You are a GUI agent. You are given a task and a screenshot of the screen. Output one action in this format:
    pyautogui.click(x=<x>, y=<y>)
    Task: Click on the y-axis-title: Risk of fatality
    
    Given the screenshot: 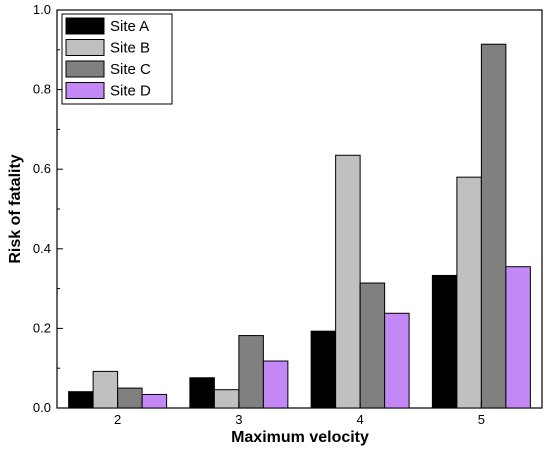 What is the action you would take?
    pyautogui.click(x=15, y=208)
    